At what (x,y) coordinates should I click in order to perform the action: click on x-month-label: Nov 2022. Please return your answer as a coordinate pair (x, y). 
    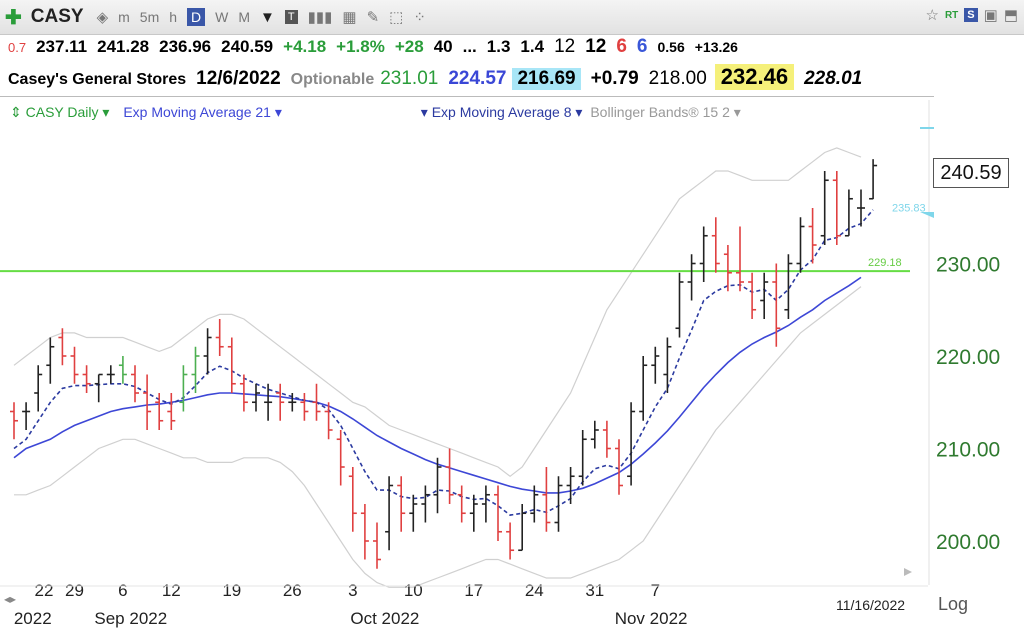
    Looking at the image, I should click on (651, 618).